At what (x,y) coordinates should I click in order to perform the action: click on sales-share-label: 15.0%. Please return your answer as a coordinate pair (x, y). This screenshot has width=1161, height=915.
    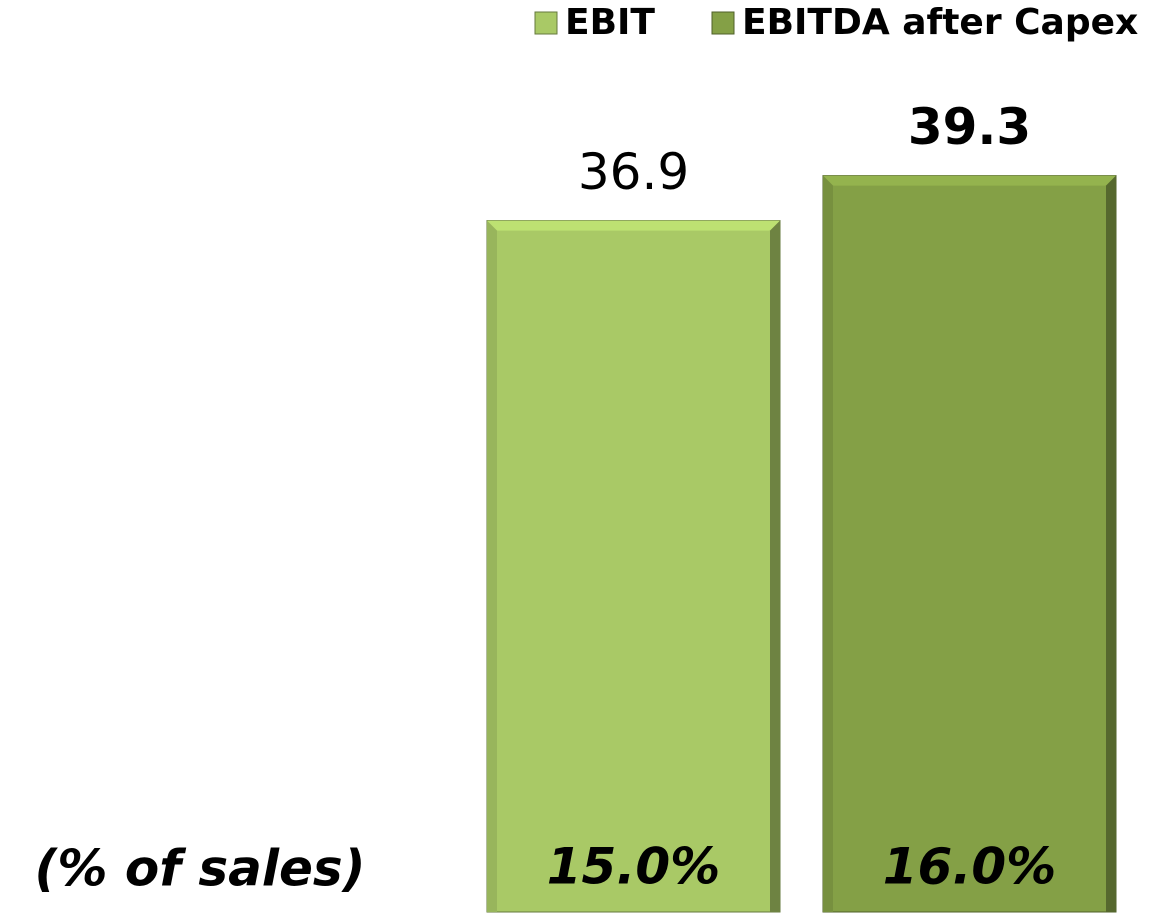
    Looking at the image, I should click on (633, 867).